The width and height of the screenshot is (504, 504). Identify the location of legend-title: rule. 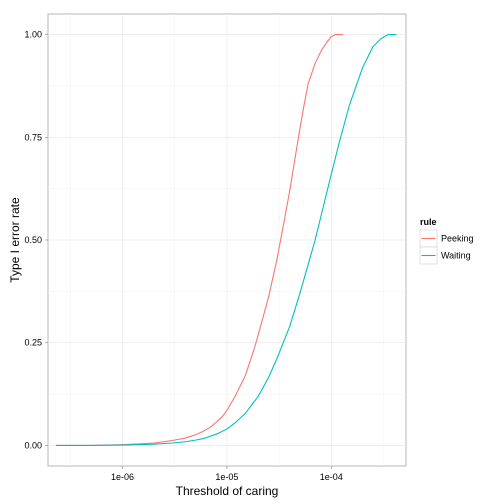
(428, 222).